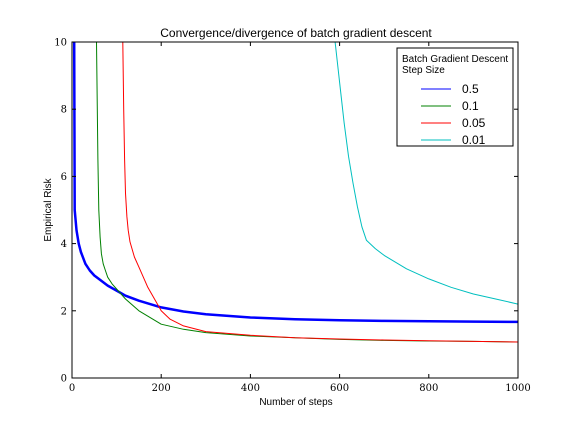  I want to click on y-tick-label: 6, so click(64, 177).